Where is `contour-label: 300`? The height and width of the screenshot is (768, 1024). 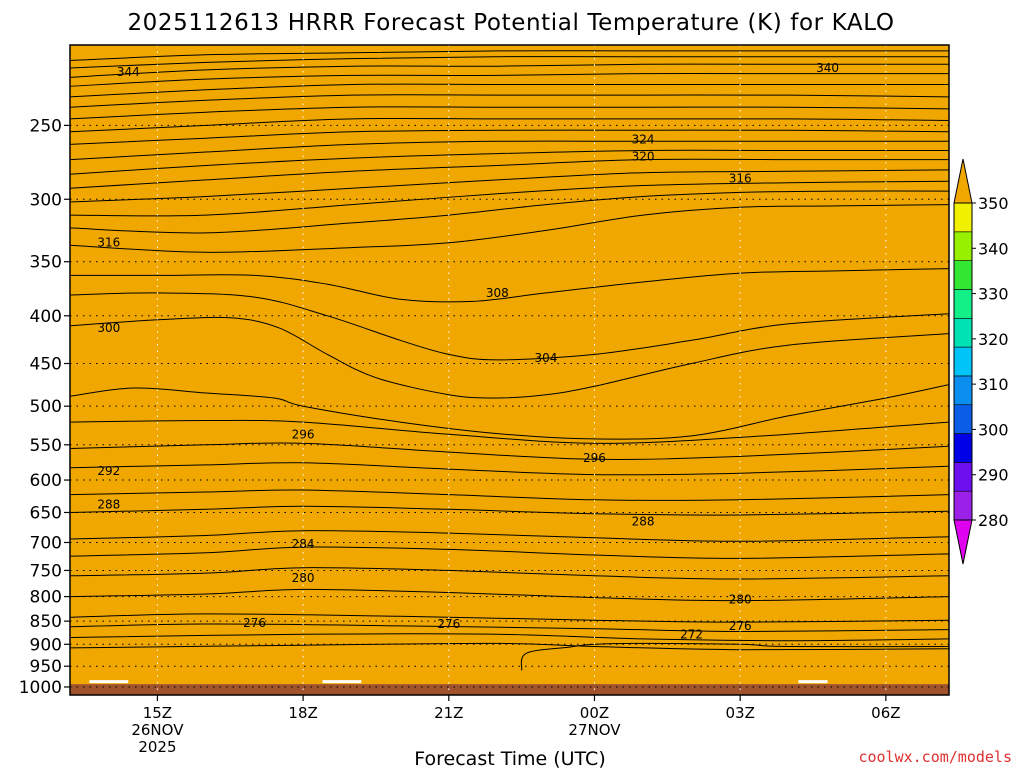 contour-label: 300 is located at coordinates (108, 328).